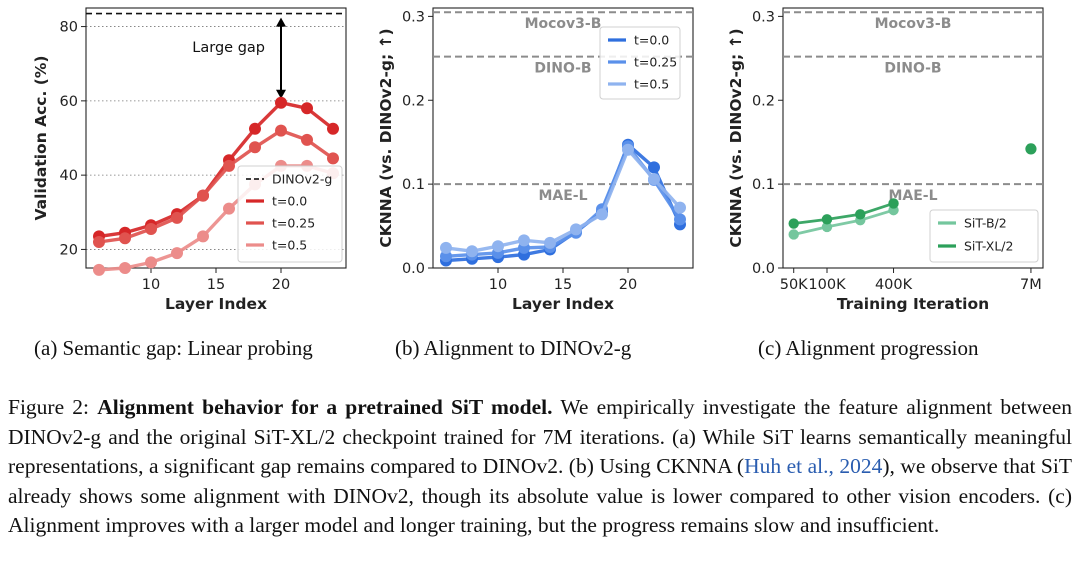  I want to click on caption-citation-link: Huh et al., 2024, so click(813, 466).